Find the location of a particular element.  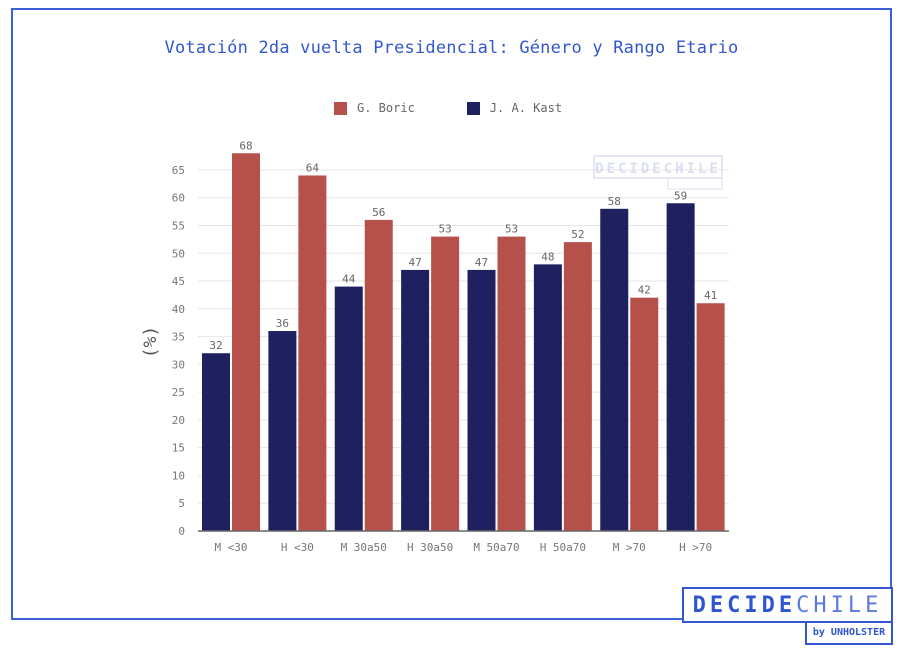

legend-swatch-kast is located at coordinates (473, 108).